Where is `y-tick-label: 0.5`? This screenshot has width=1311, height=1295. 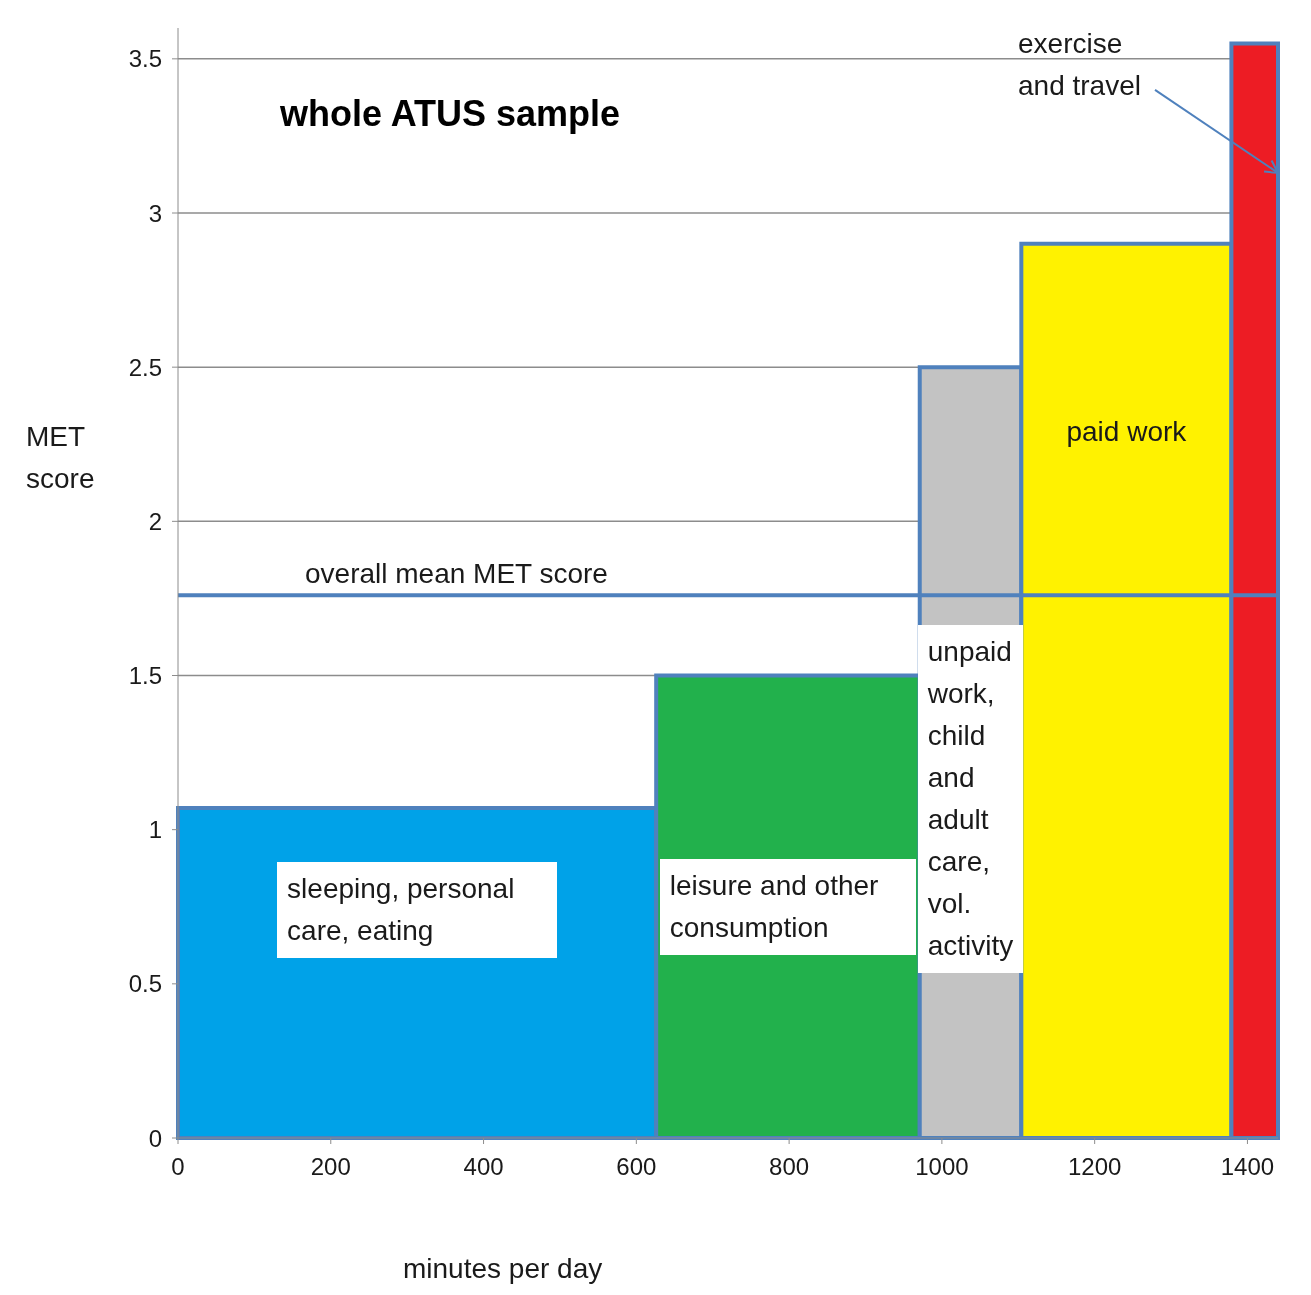 y-tick-label: 0.5 is located at coordinates (145, 984).